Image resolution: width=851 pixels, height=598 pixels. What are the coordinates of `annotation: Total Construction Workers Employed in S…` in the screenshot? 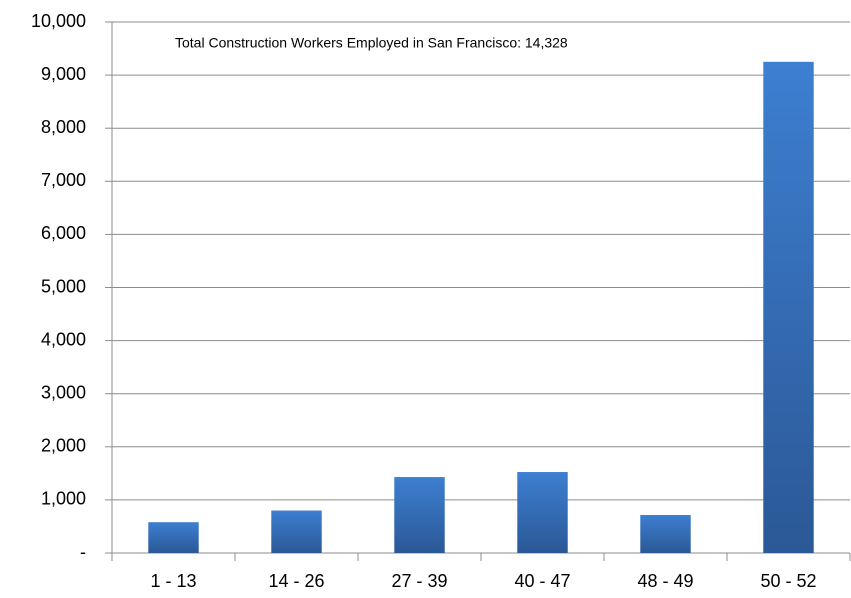 It's located at (371, 43).